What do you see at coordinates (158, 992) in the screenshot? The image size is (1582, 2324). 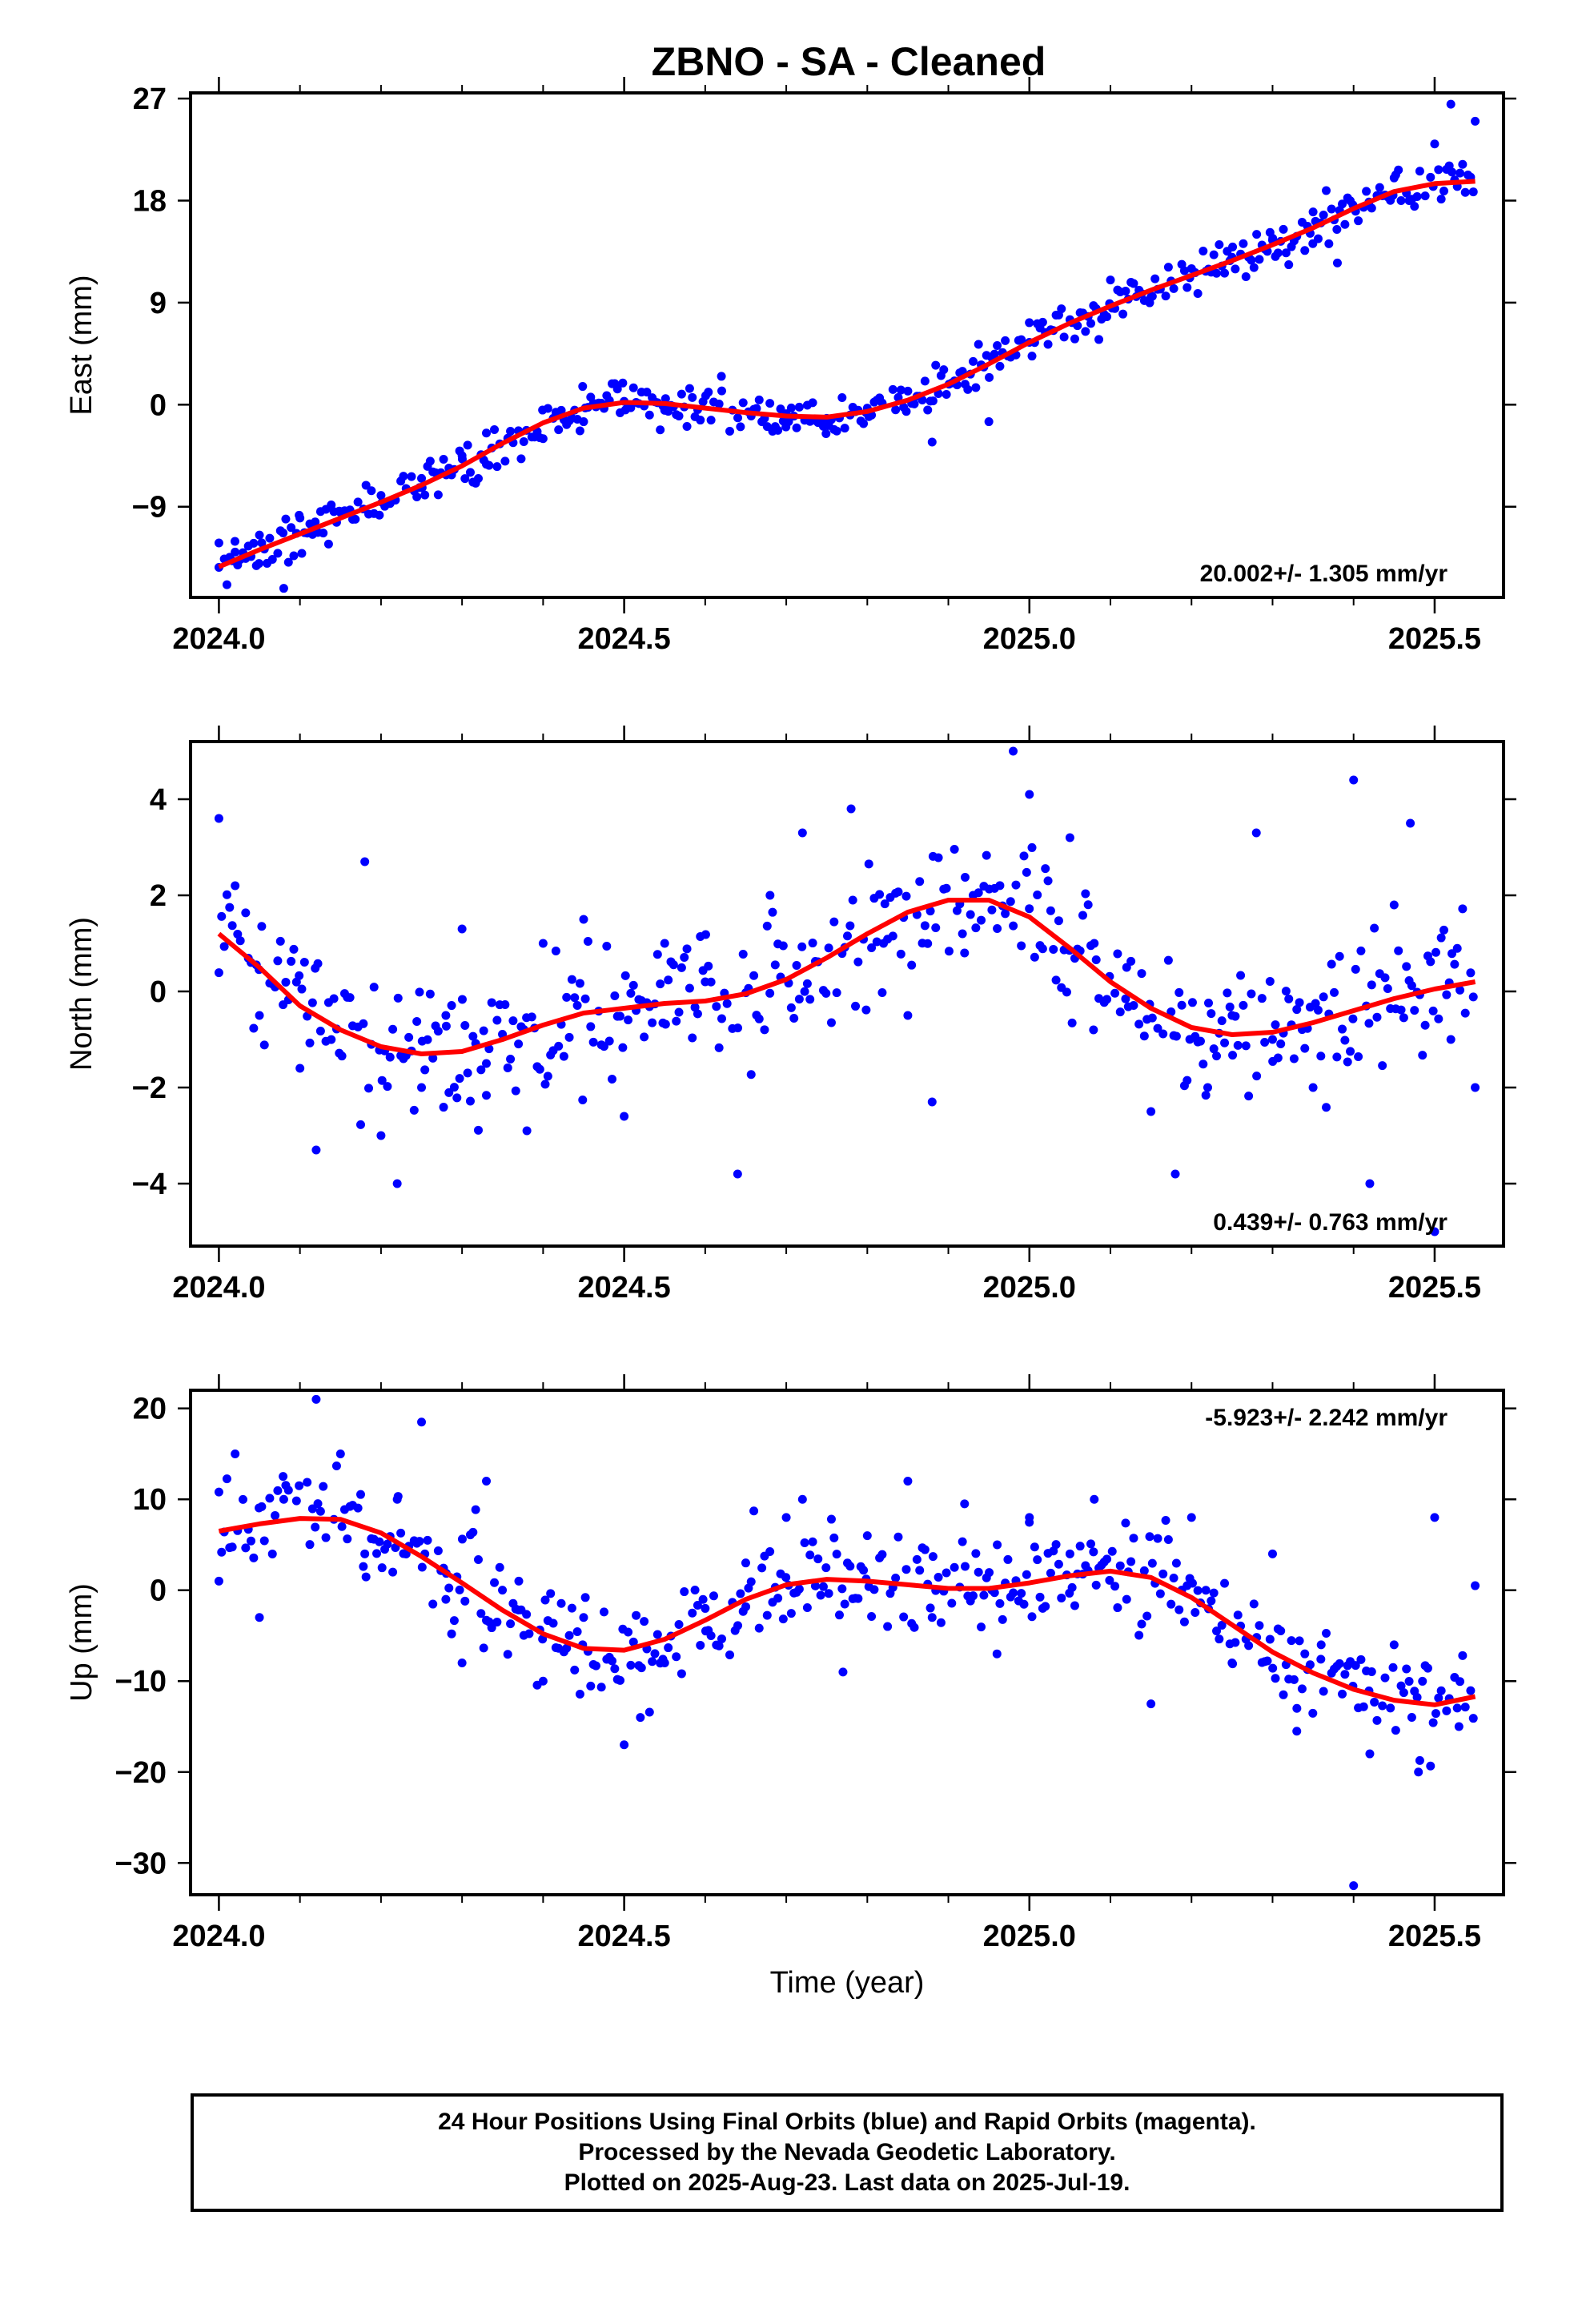 I see `north-y-tick-label: 0` at bounding box center [158, 992].